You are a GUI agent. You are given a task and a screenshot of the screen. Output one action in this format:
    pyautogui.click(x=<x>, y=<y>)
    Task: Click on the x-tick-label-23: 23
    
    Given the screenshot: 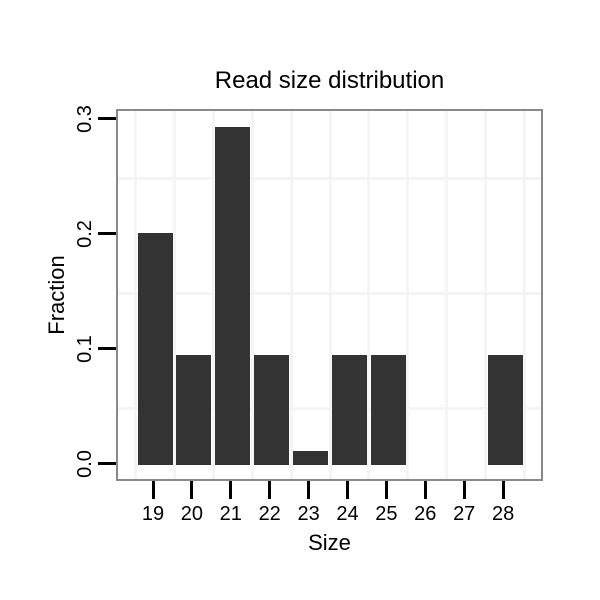 What is the action you would take?
    pyautogui.click(x=308, y=514)
    